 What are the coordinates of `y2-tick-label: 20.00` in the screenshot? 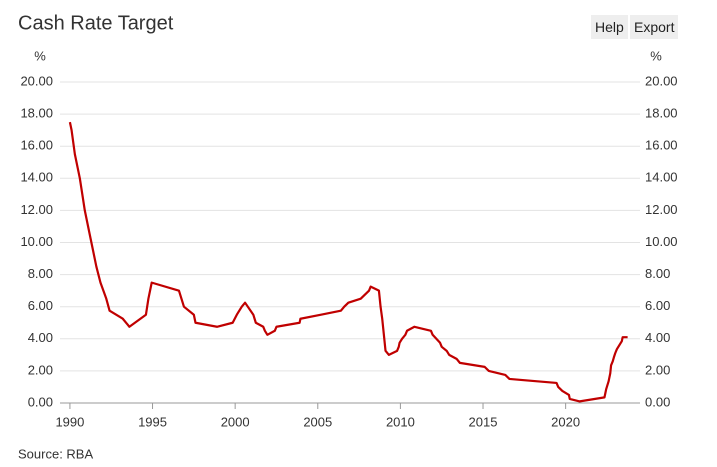 It's located at (661, 80).